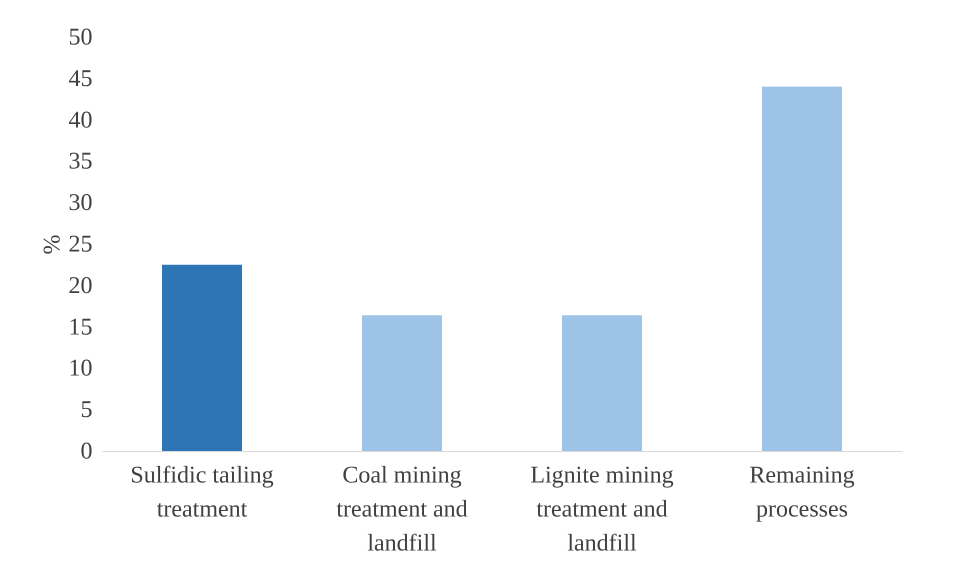  Describe the element at coordinates (86, 451) in the screenshot. I see `y-tick-label: 0` at that location.